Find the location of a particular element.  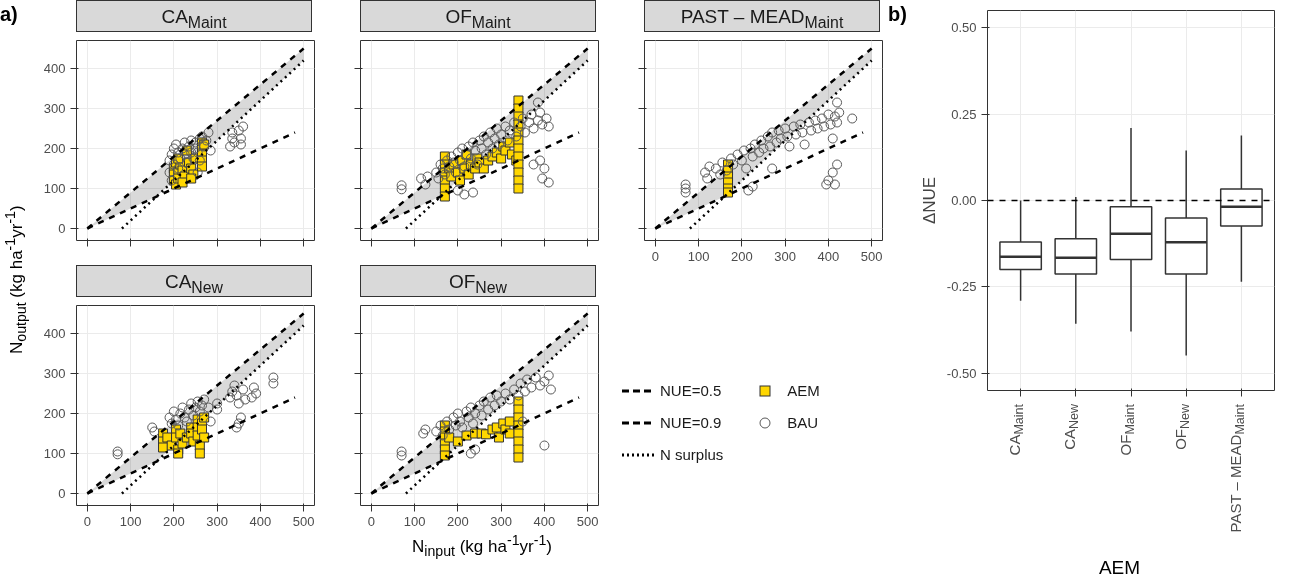

x-axis-title: AEM is located at coordinates (1119, 568).